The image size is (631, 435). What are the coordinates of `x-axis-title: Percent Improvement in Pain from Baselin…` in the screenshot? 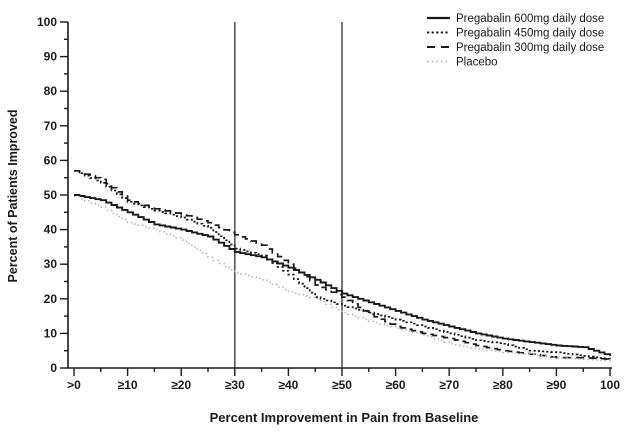 It's located at (344, 417).